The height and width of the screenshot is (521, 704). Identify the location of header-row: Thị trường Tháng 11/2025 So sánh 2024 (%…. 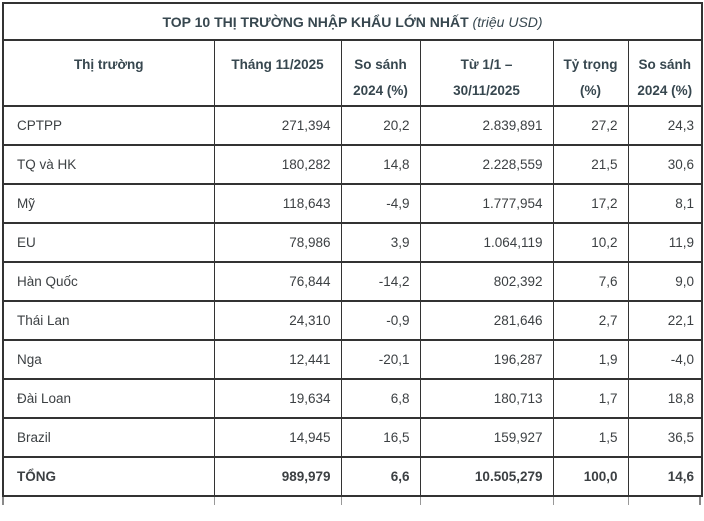
(352, 73).